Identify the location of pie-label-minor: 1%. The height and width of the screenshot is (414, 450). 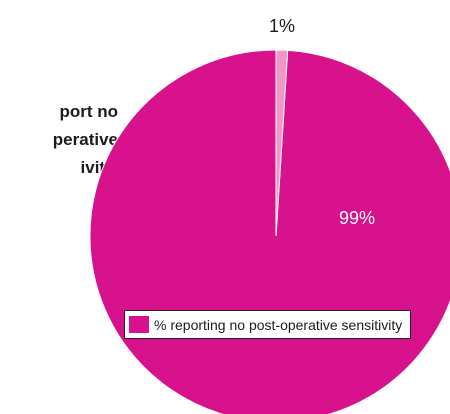
(282, 26).